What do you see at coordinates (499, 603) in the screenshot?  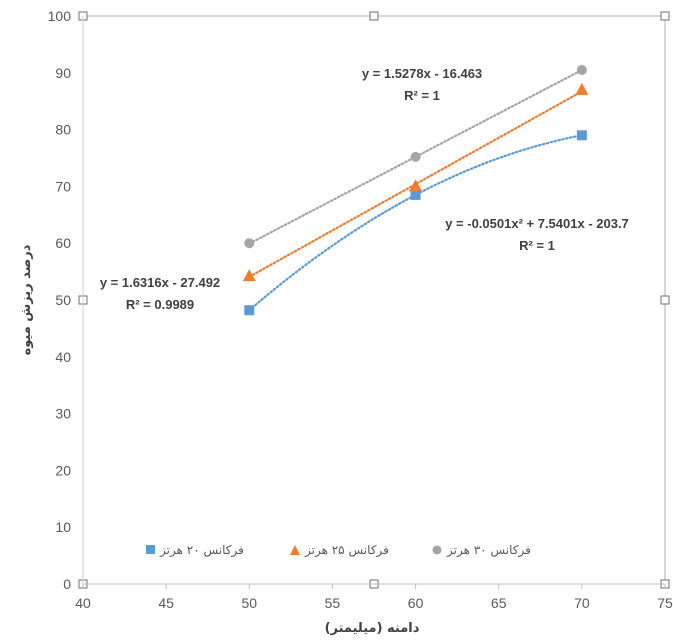 I see `x-tick-label: 65` at bounding box center [499, 603].